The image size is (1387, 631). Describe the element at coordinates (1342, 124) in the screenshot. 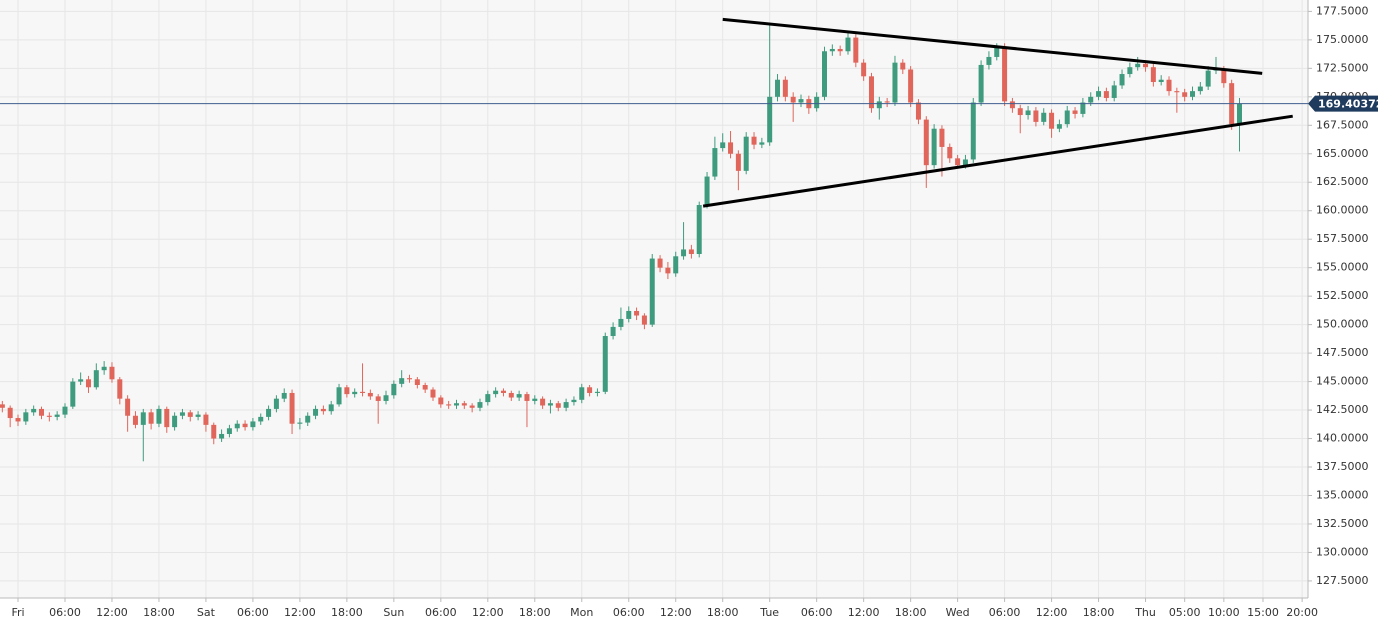

I see `y-tick-label: 167.5000` at that location.